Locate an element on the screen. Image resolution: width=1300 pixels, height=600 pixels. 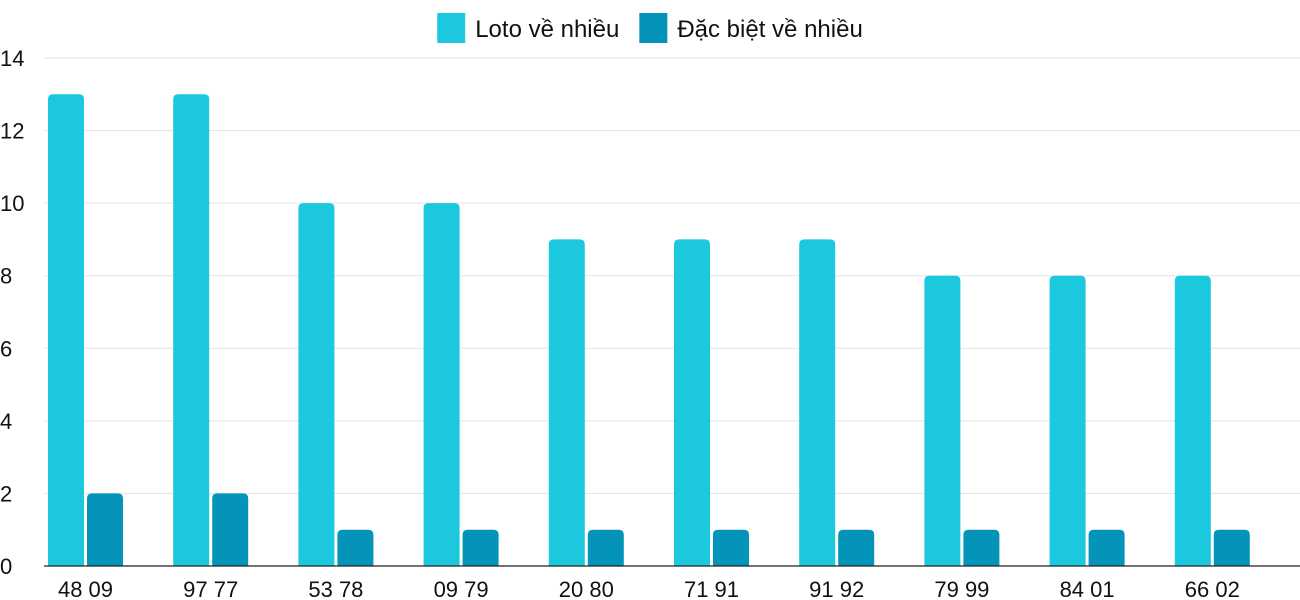
x-tick-label: 09 79 is located at coordinates (461, 588).